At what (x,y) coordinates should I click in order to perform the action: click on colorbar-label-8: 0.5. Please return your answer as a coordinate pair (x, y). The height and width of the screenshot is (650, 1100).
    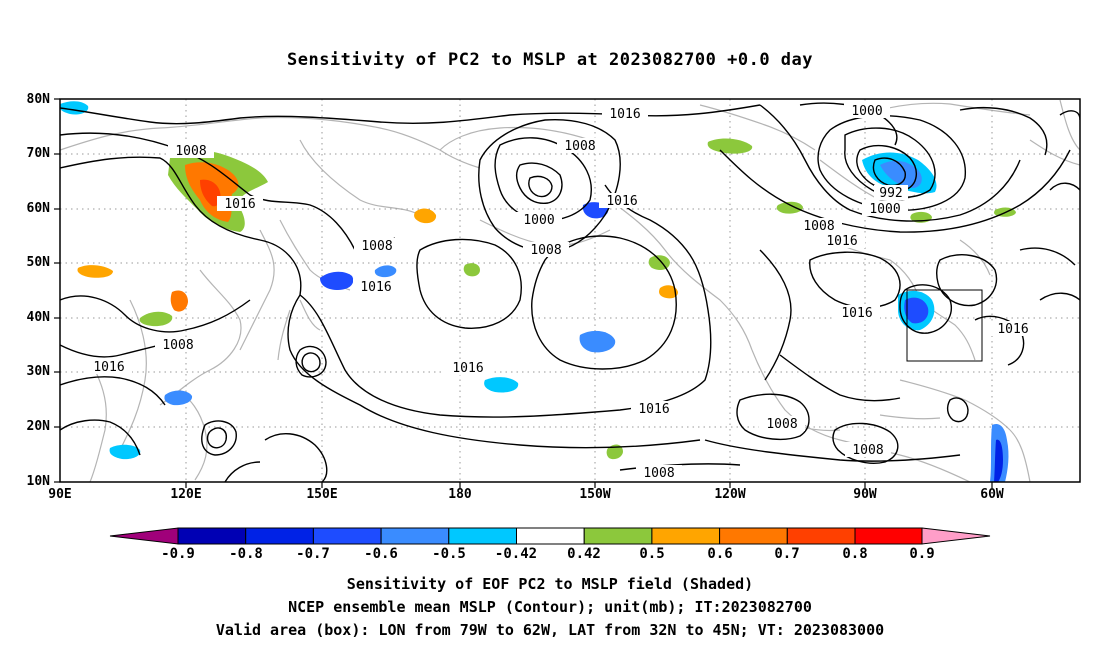
    Looking at the image, I should click on (652, 554).